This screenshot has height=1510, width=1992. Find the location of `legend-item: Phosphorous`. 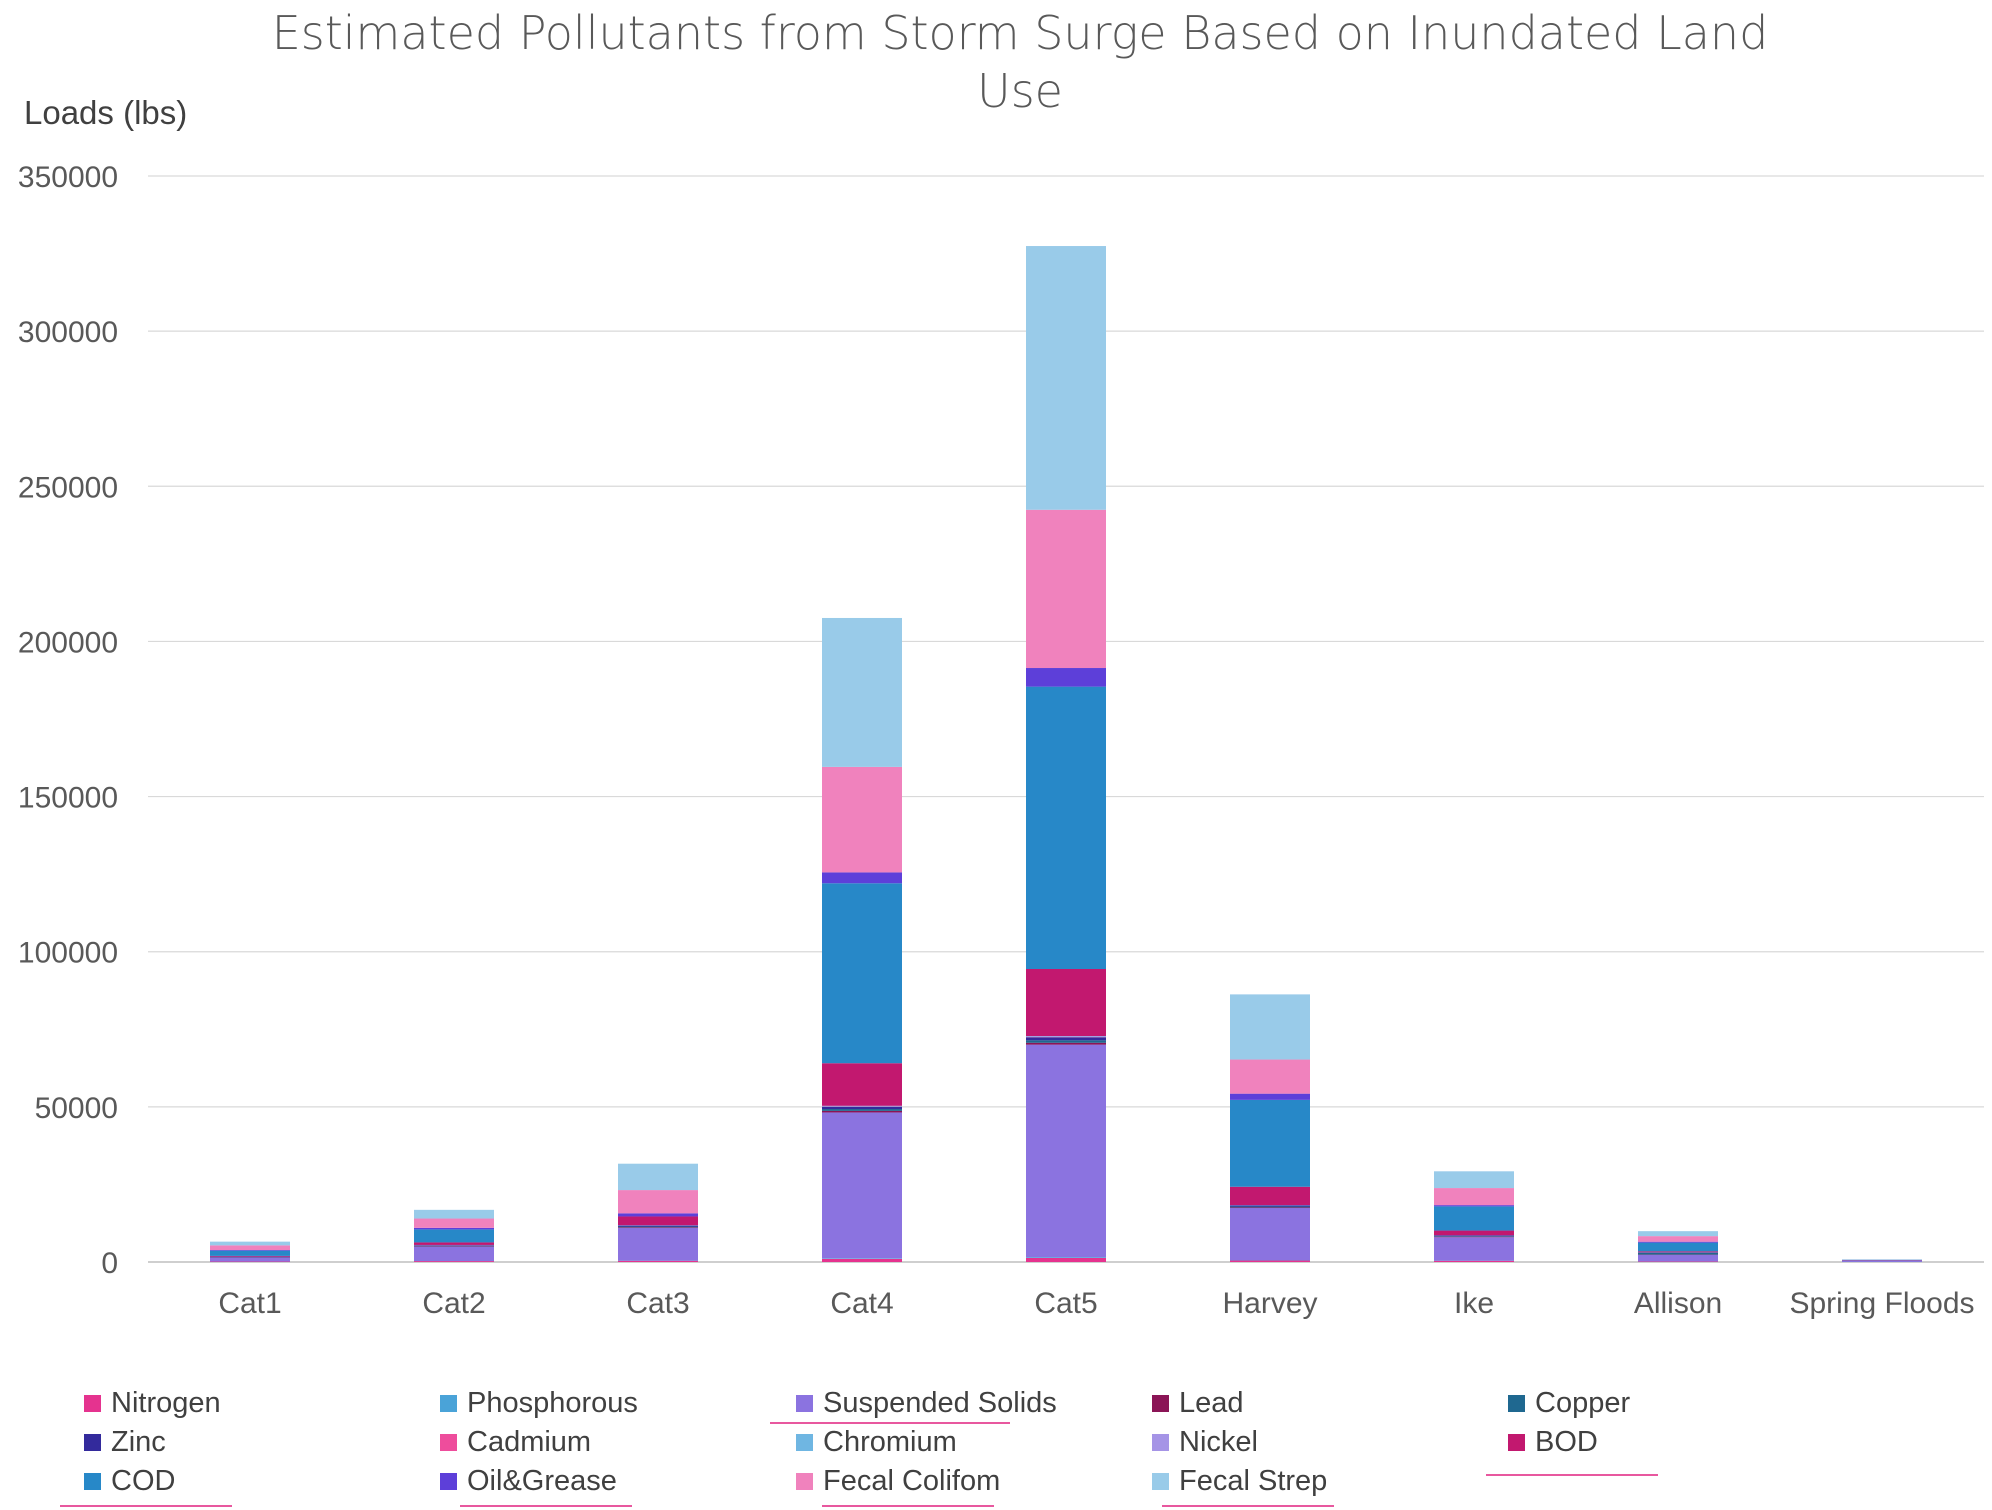

legend-item: Phosphorous is located at coordinates (539, 1403).